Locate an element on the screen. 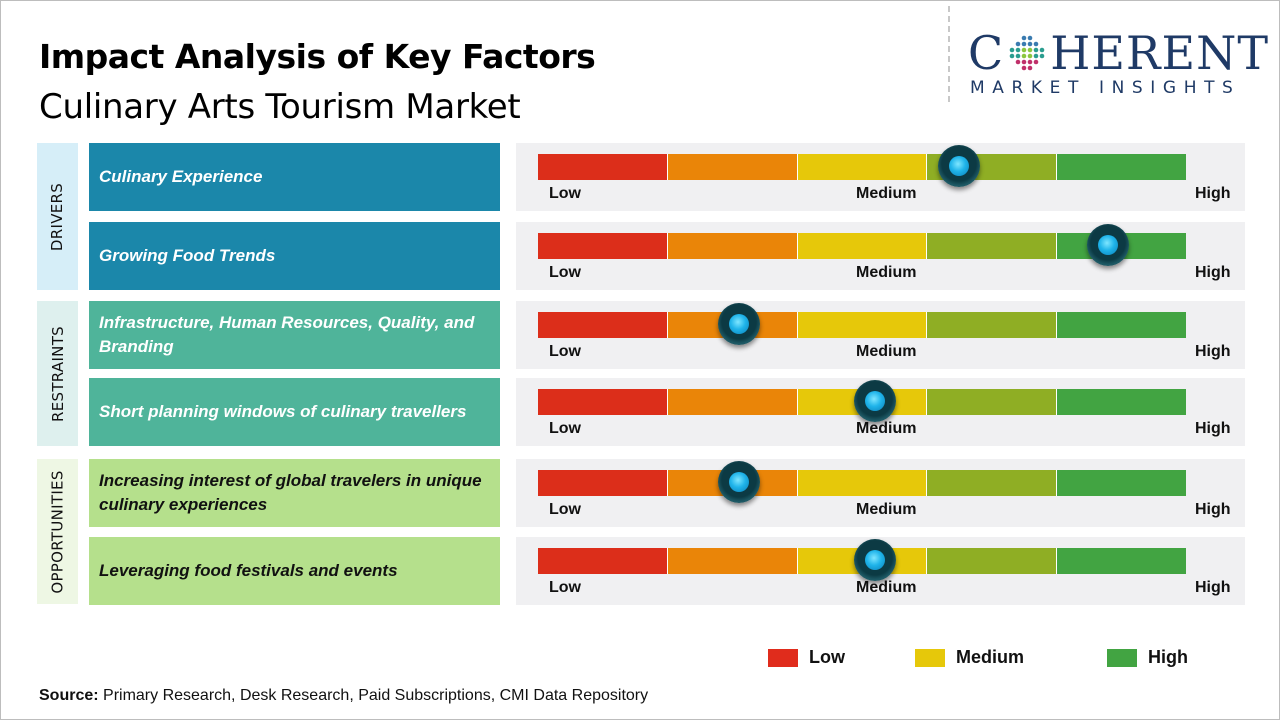  category-label: RESTRAINTS is located at coordinates (57, 373).